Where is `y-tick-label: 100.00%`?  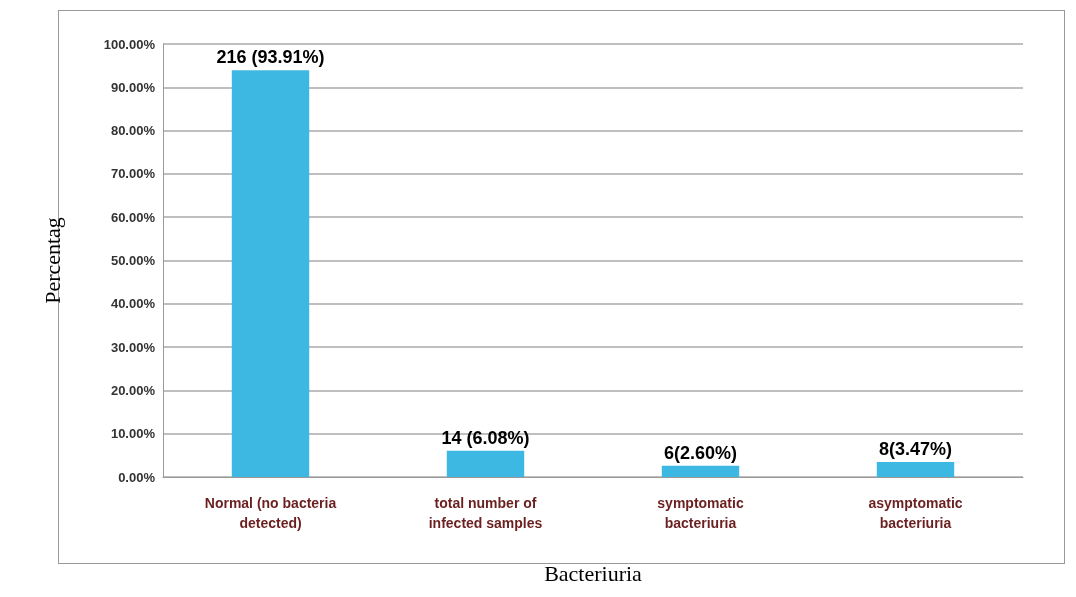
y-tick-label: 100.00% is located at coordinates (129, 44).